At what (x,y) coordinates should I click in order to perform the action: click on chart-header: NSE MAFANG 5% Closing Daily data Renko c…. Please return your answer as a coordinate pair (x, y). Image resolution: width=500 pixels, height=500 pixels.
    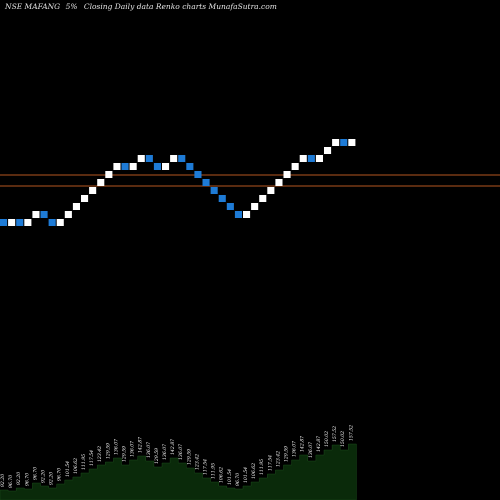
    Looking at the image, I should click on (140, 6).